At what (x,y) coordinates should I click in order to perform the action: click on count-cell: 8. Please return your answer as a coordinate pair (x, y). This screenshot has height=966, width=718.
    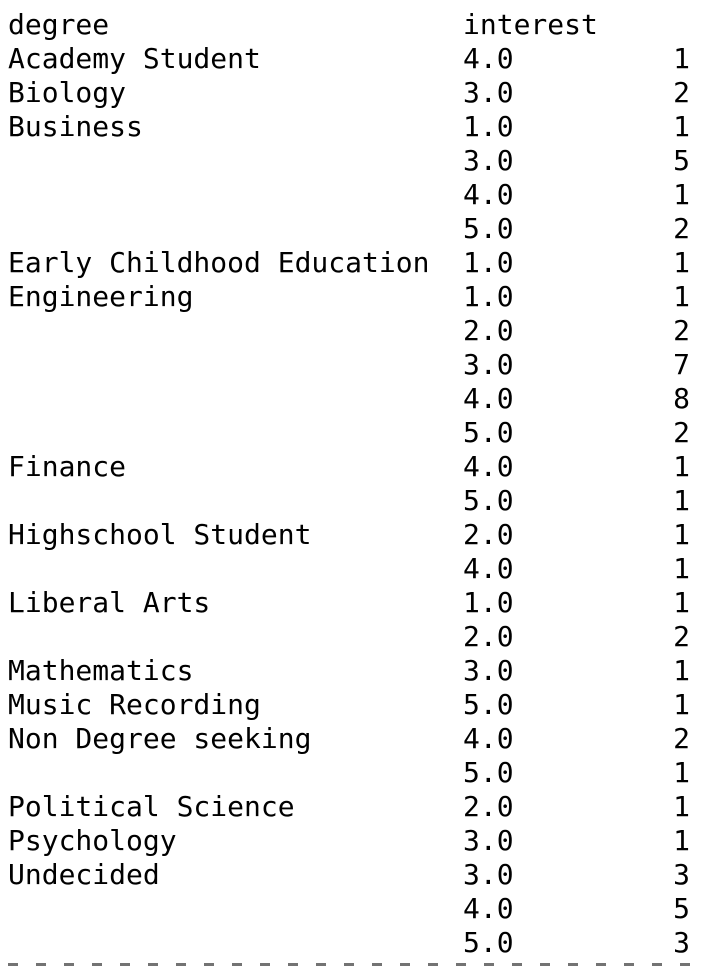
    Looking at the image, I should click on (681, 398).